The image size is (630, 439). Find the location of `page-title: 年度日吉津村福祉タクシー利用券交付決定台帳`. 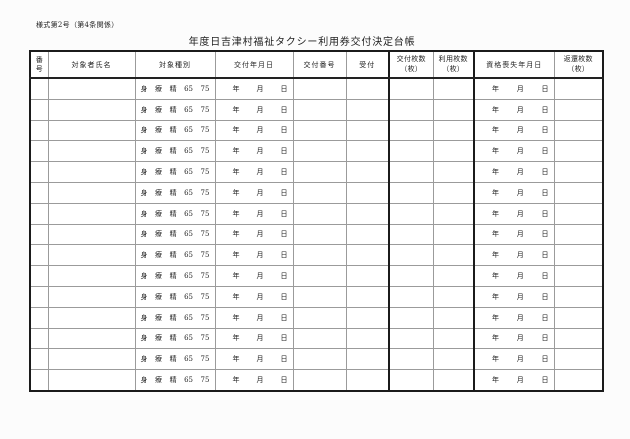

page-title: 年度日吉津村福祉タクシー利用券交付決定台帳 is located at coordinates (302, 42).